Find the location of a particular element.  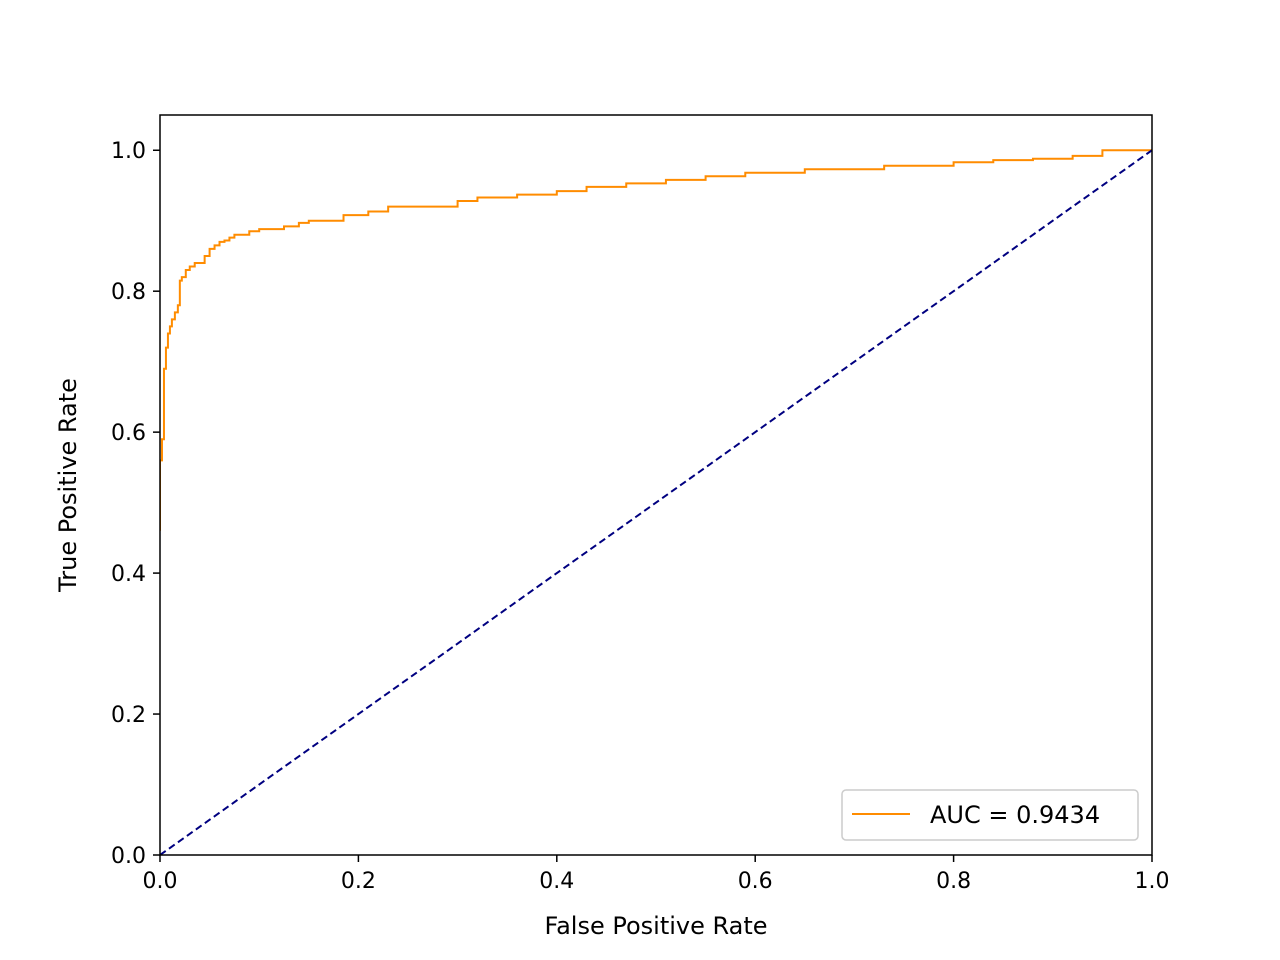

x-tick-label: 1.0 is located at coordinates (1152, 881).